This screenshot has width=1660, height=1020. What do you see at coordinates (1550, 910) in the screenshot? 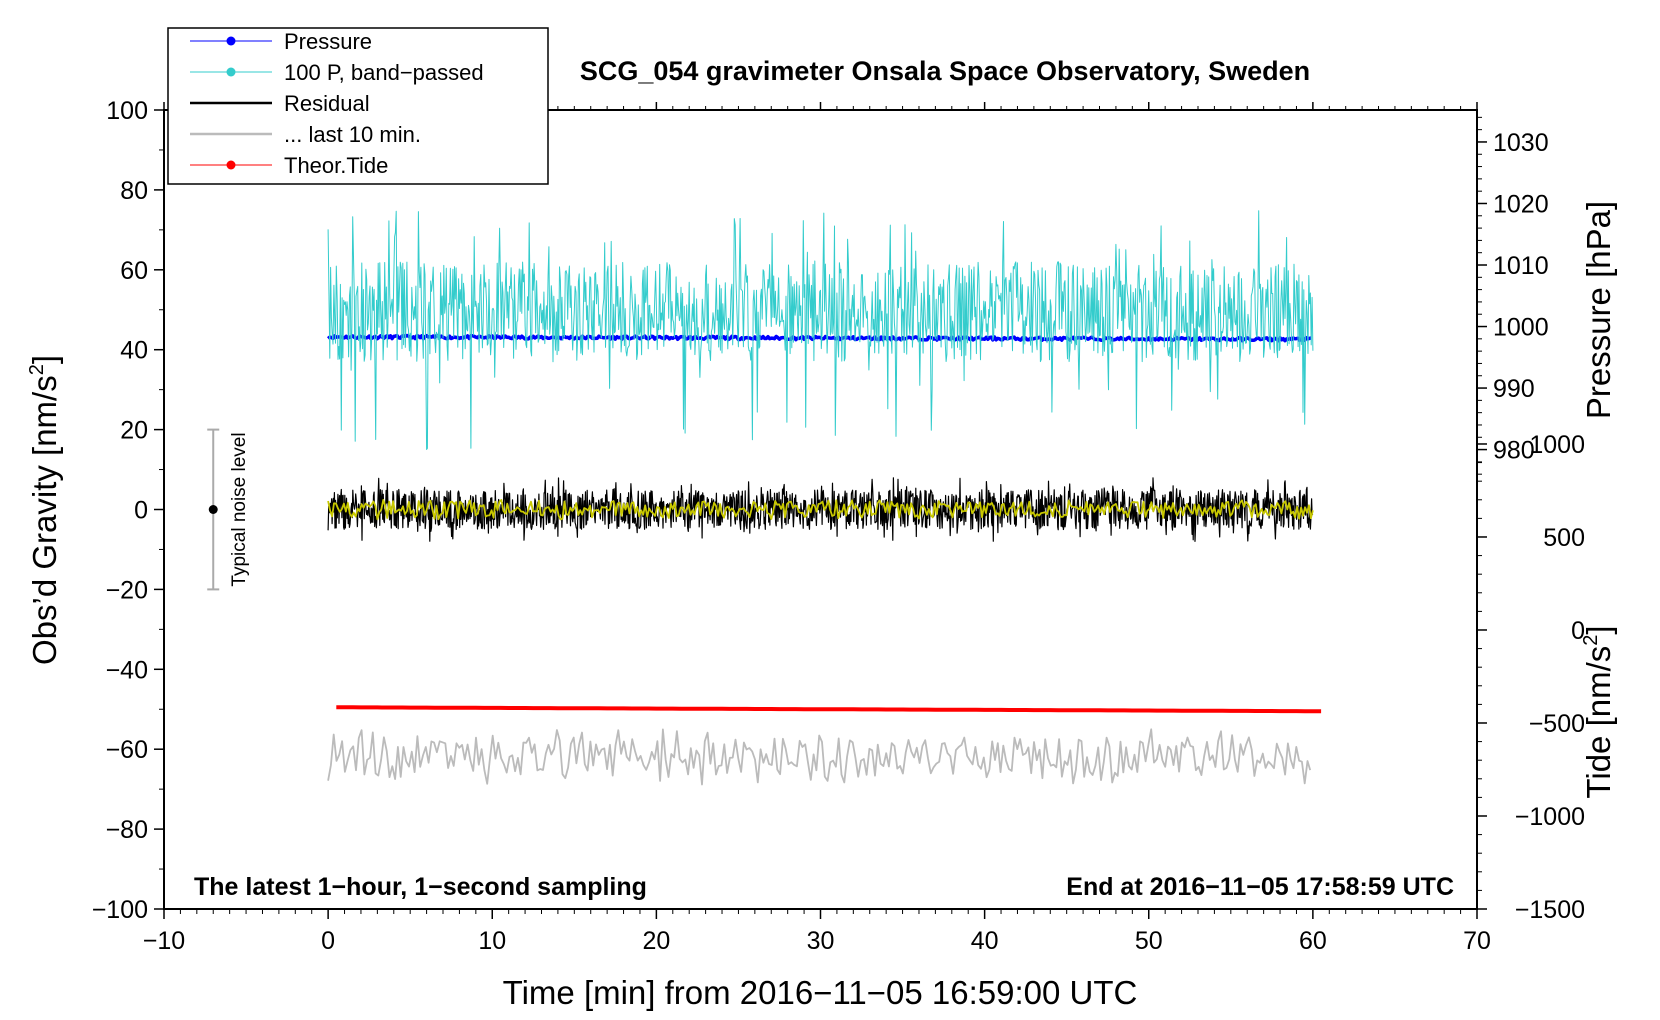
I see `tide-tick-label: −1500` at bounding box center [1550, 910].